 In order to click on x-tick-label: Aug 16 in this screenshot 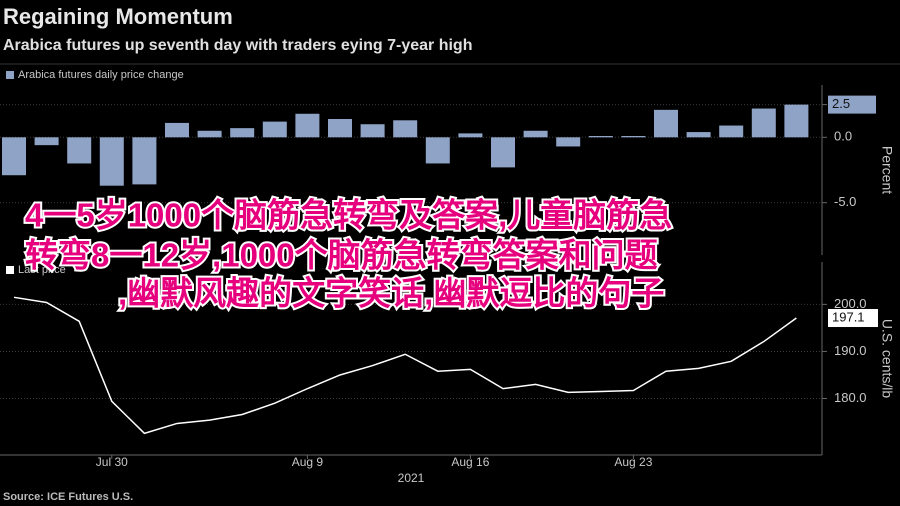, I will do `click(470, 462)`.